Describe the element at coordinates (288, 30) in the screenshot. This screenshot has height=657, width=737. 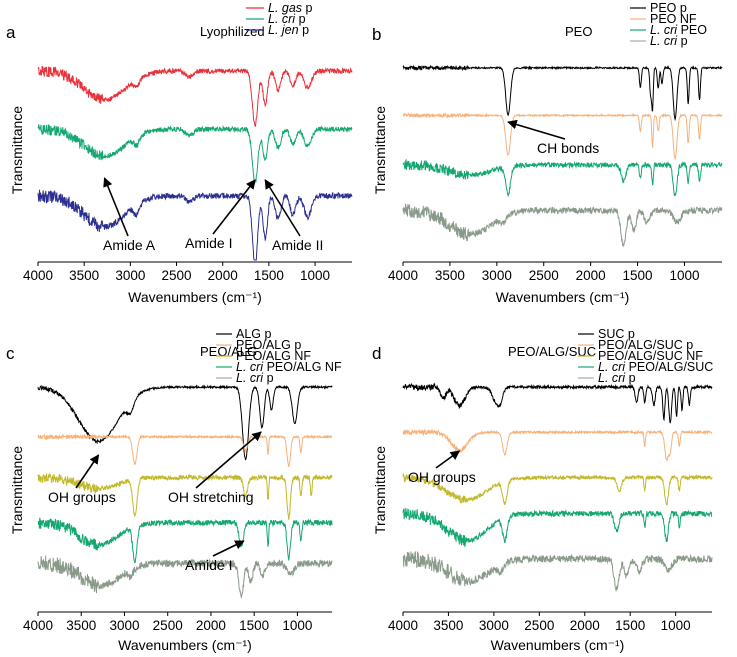
I see `legend-entry: L. jen p` at that location.